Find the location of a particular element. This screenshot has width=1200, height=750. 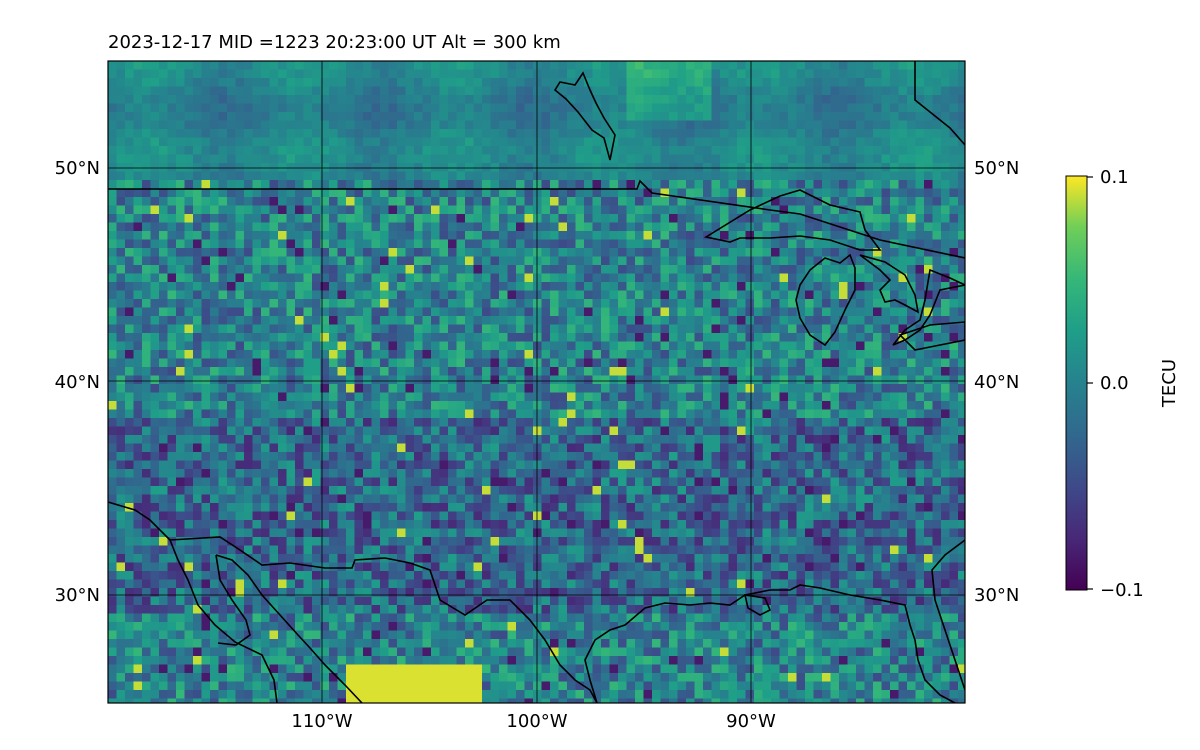

lat-labels-left: 50°N 40°N 30°N is located at coordinates (77, 382).